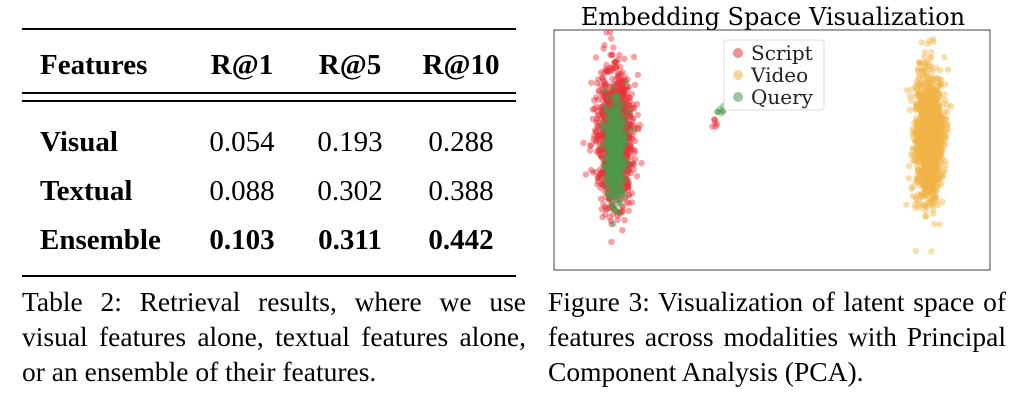  What do you see at coordinates (94, 64) in the screenshot?
I see `header-features: Features` at bounding box center [94, 64].